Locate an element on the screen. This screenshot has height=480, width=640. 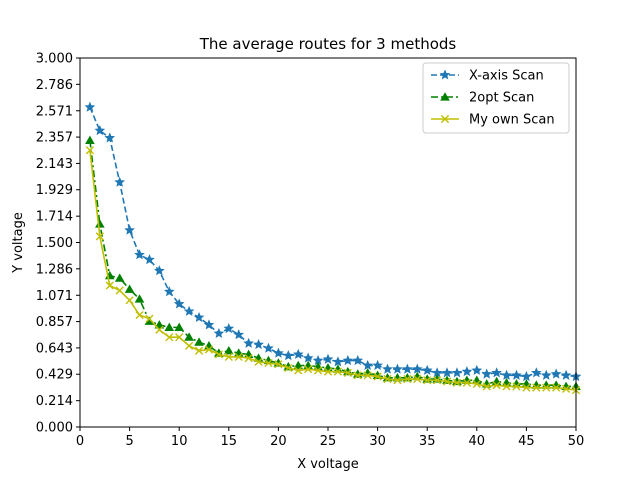
x-tick-label: 20 is located at coordinates (278, 441).